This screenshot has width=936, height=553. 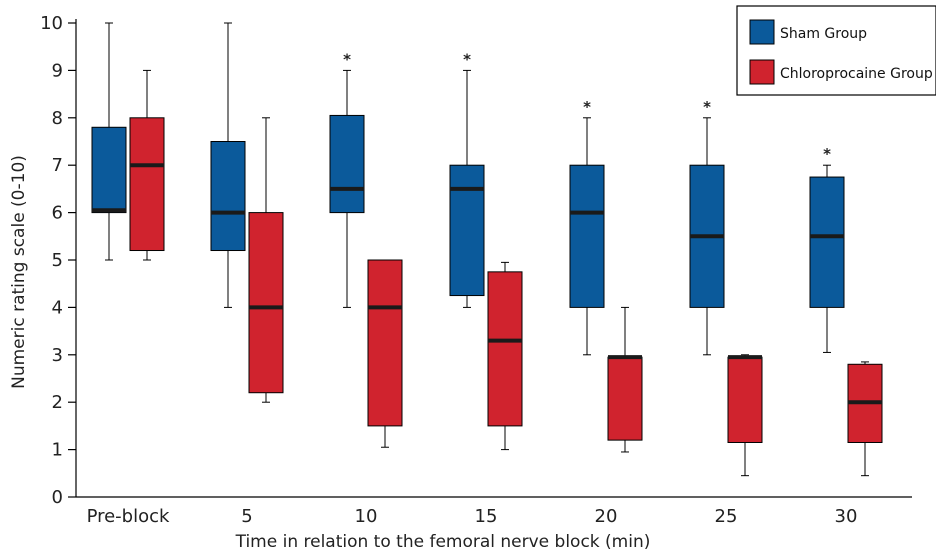 I want to click on y-tick-label: 6, so click(x=57, y=213).